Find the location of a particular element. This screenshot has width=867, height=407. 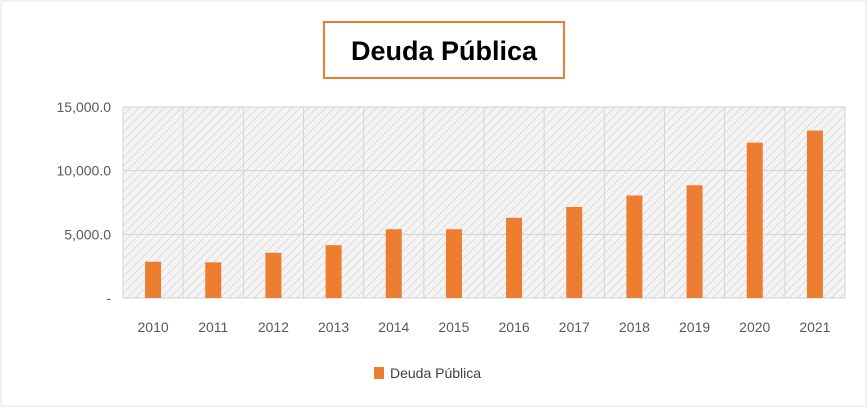

y-tick-label: 5,000.0 is located at coordinates (87, 234).